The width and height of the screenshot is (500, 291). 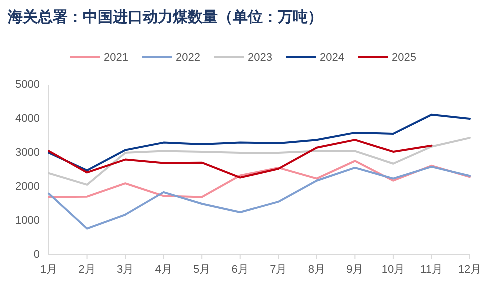 I want to click on y-tick-label: 2000, so click(x=28, y=187).